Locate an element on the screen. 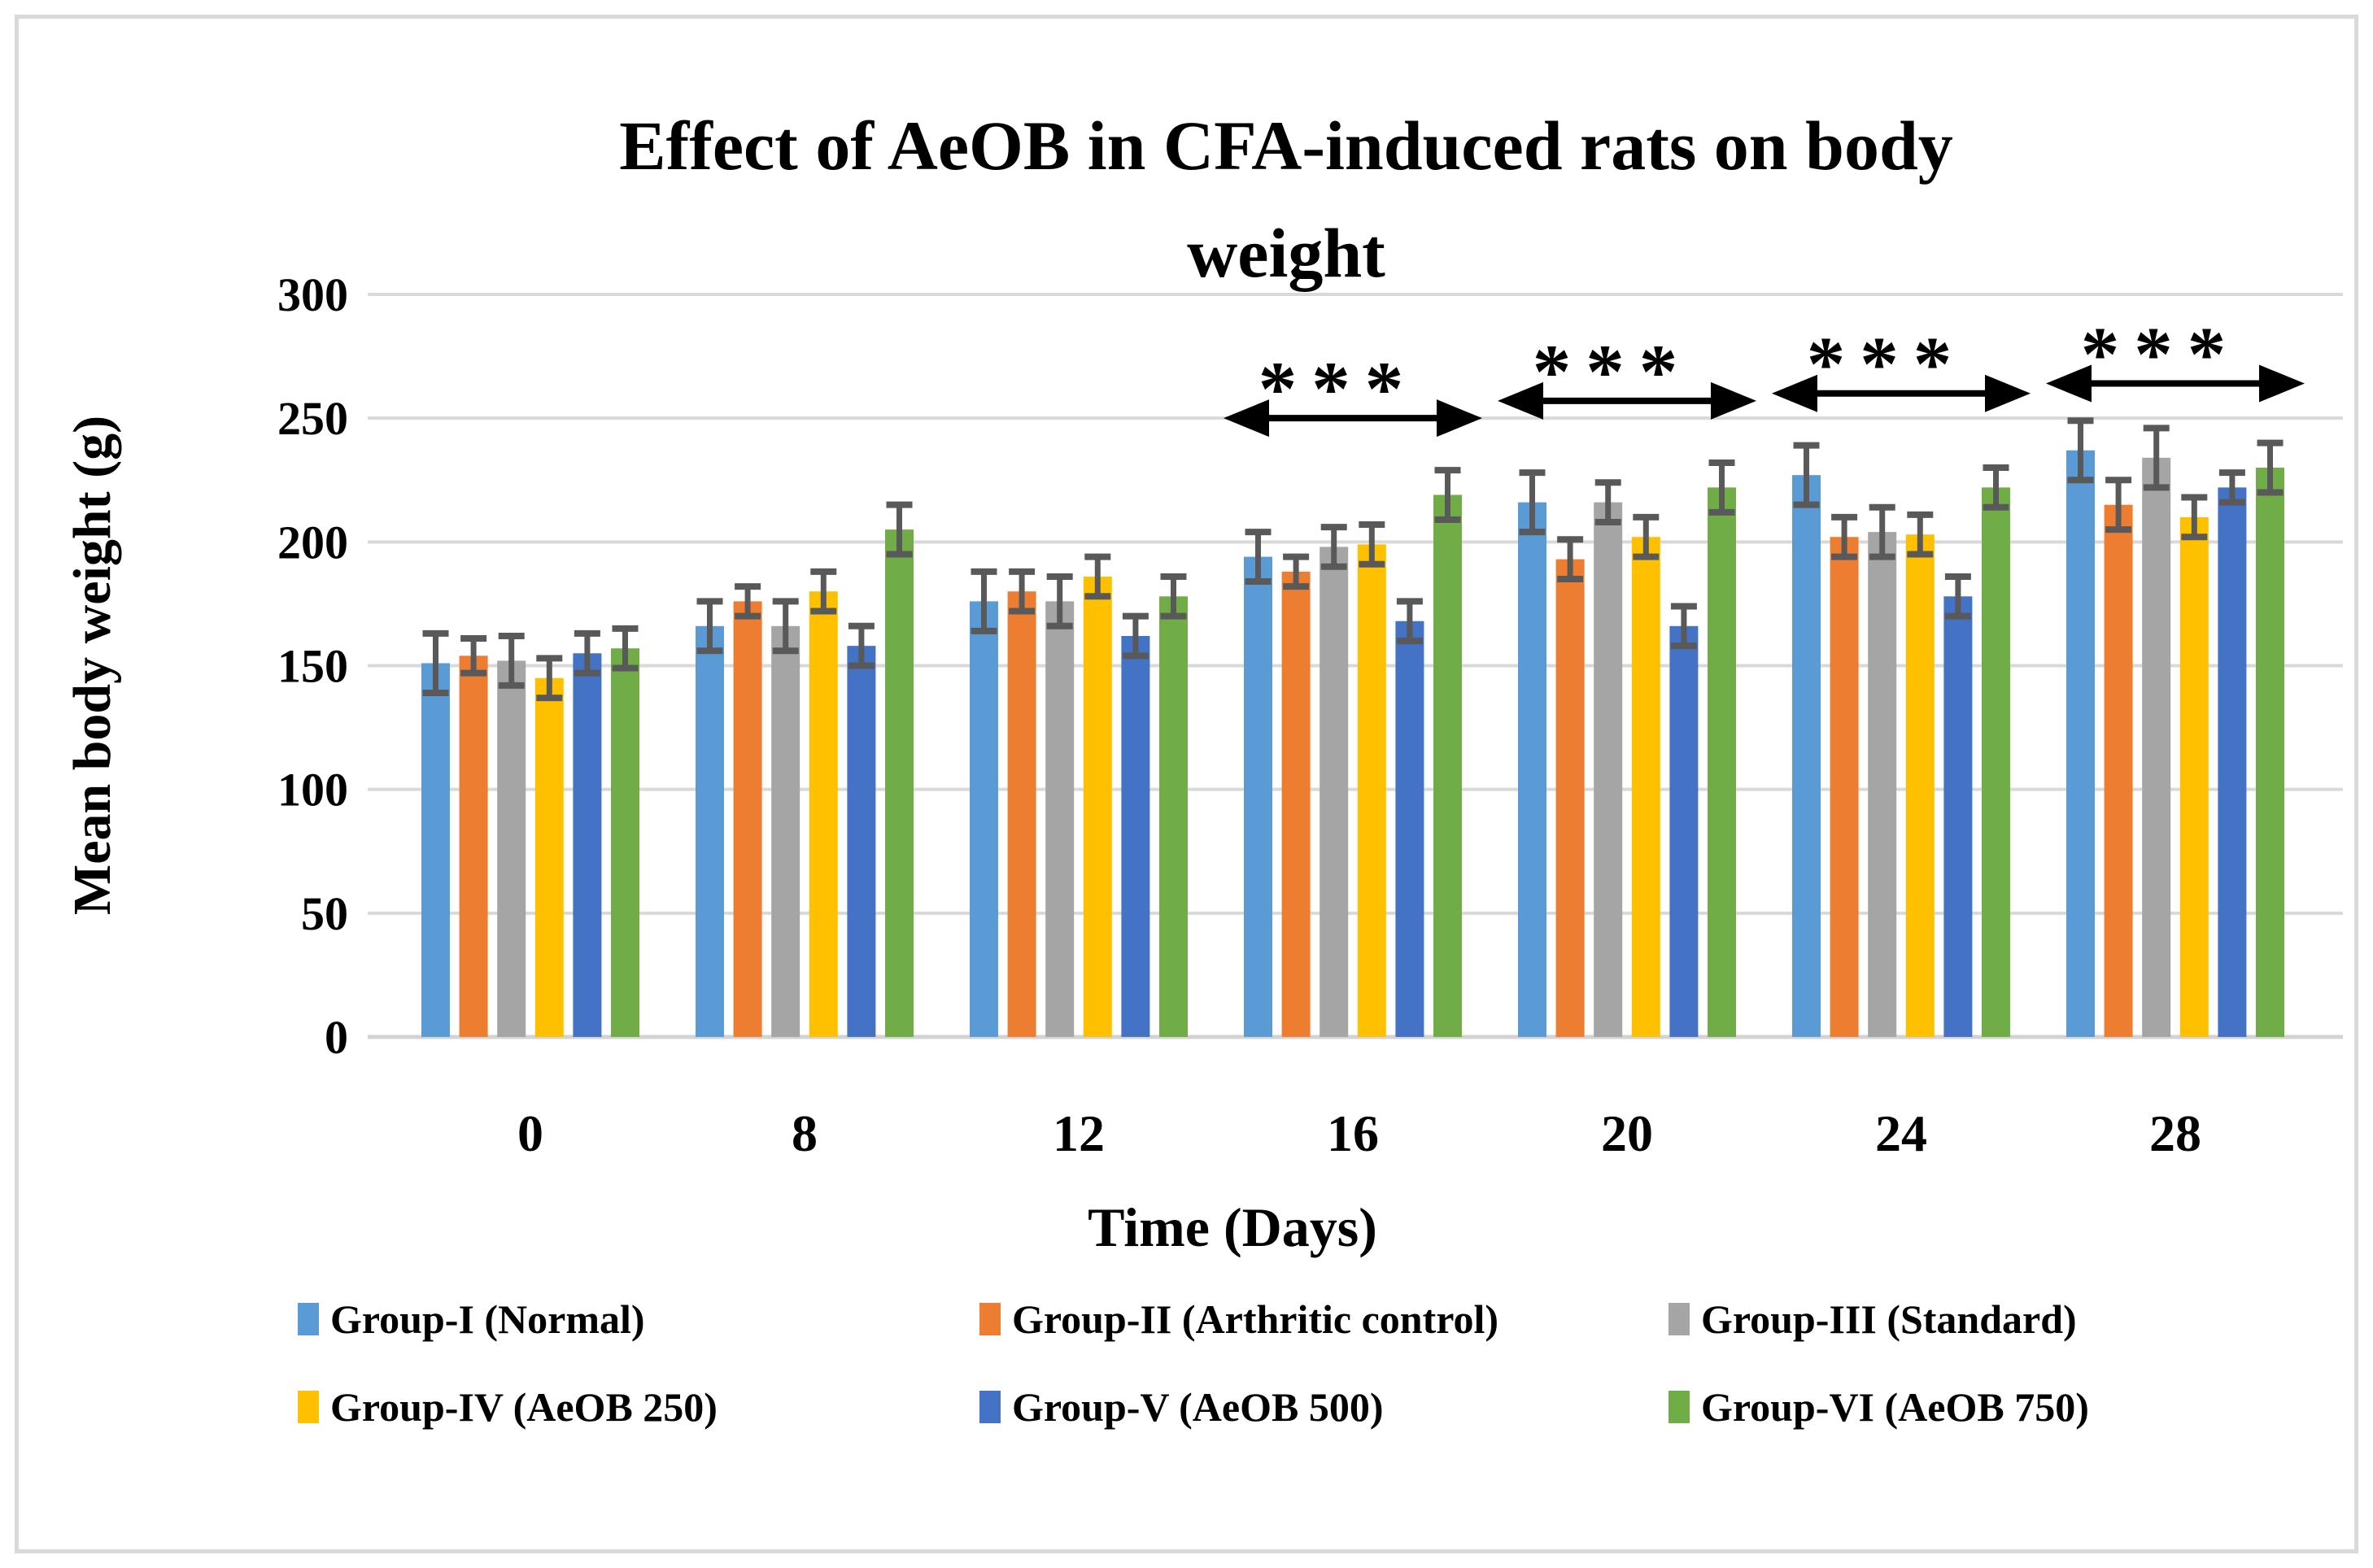  x-tick-label: 28 is located at coordinates (2175, 1133).